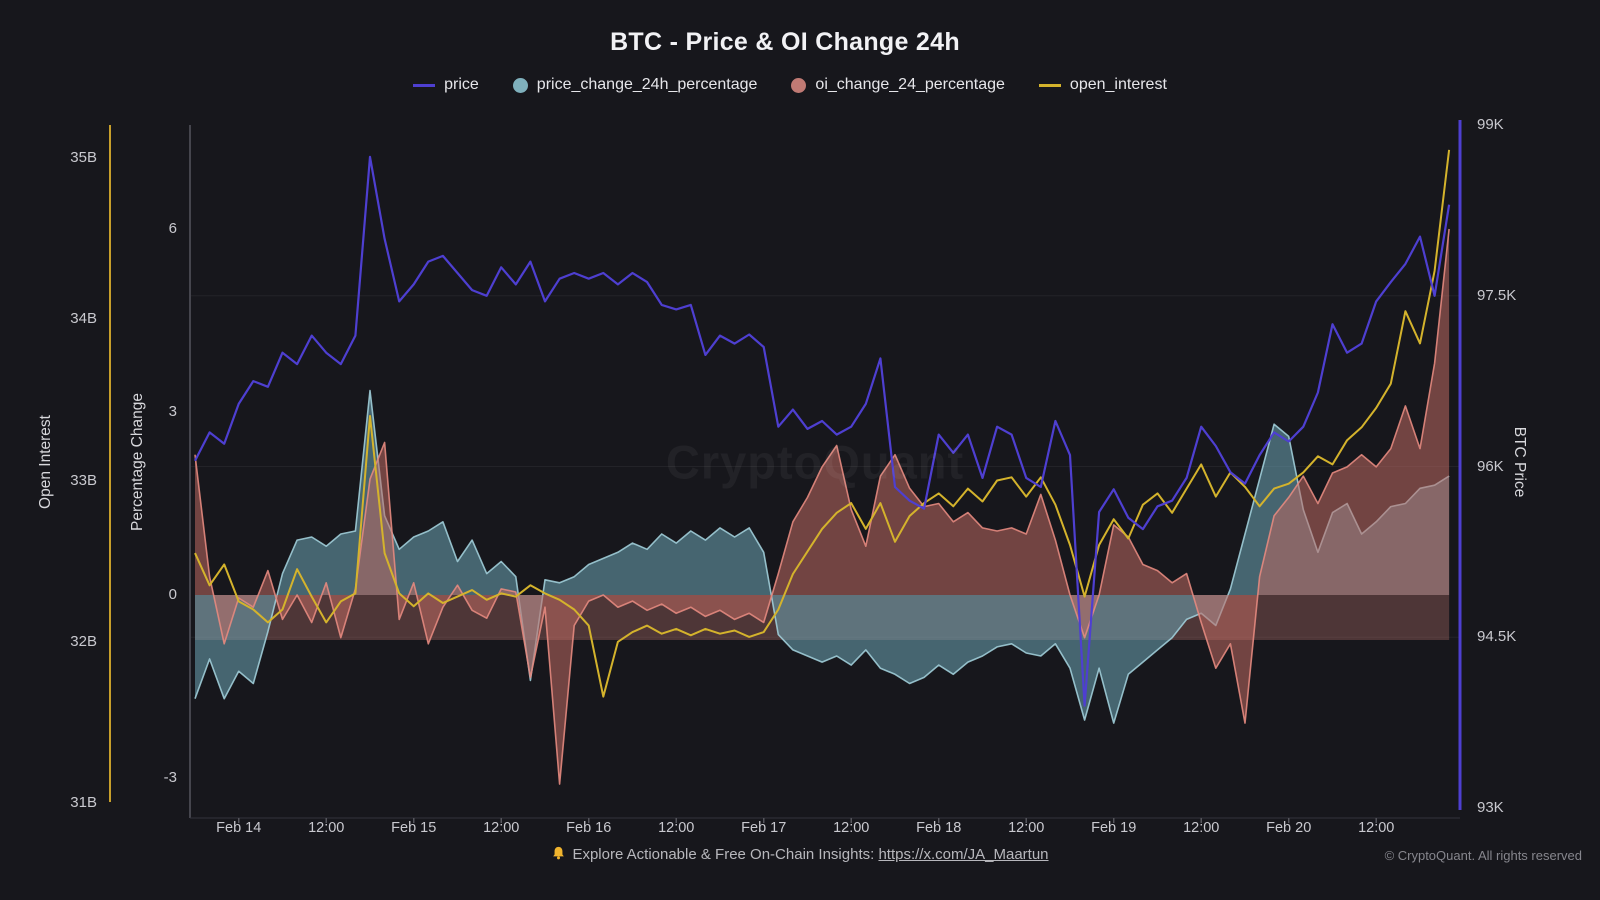  Describe the element at coordinates (239, 828) in the screenshot. I see `x-tick-label: Feb 14` at that location.